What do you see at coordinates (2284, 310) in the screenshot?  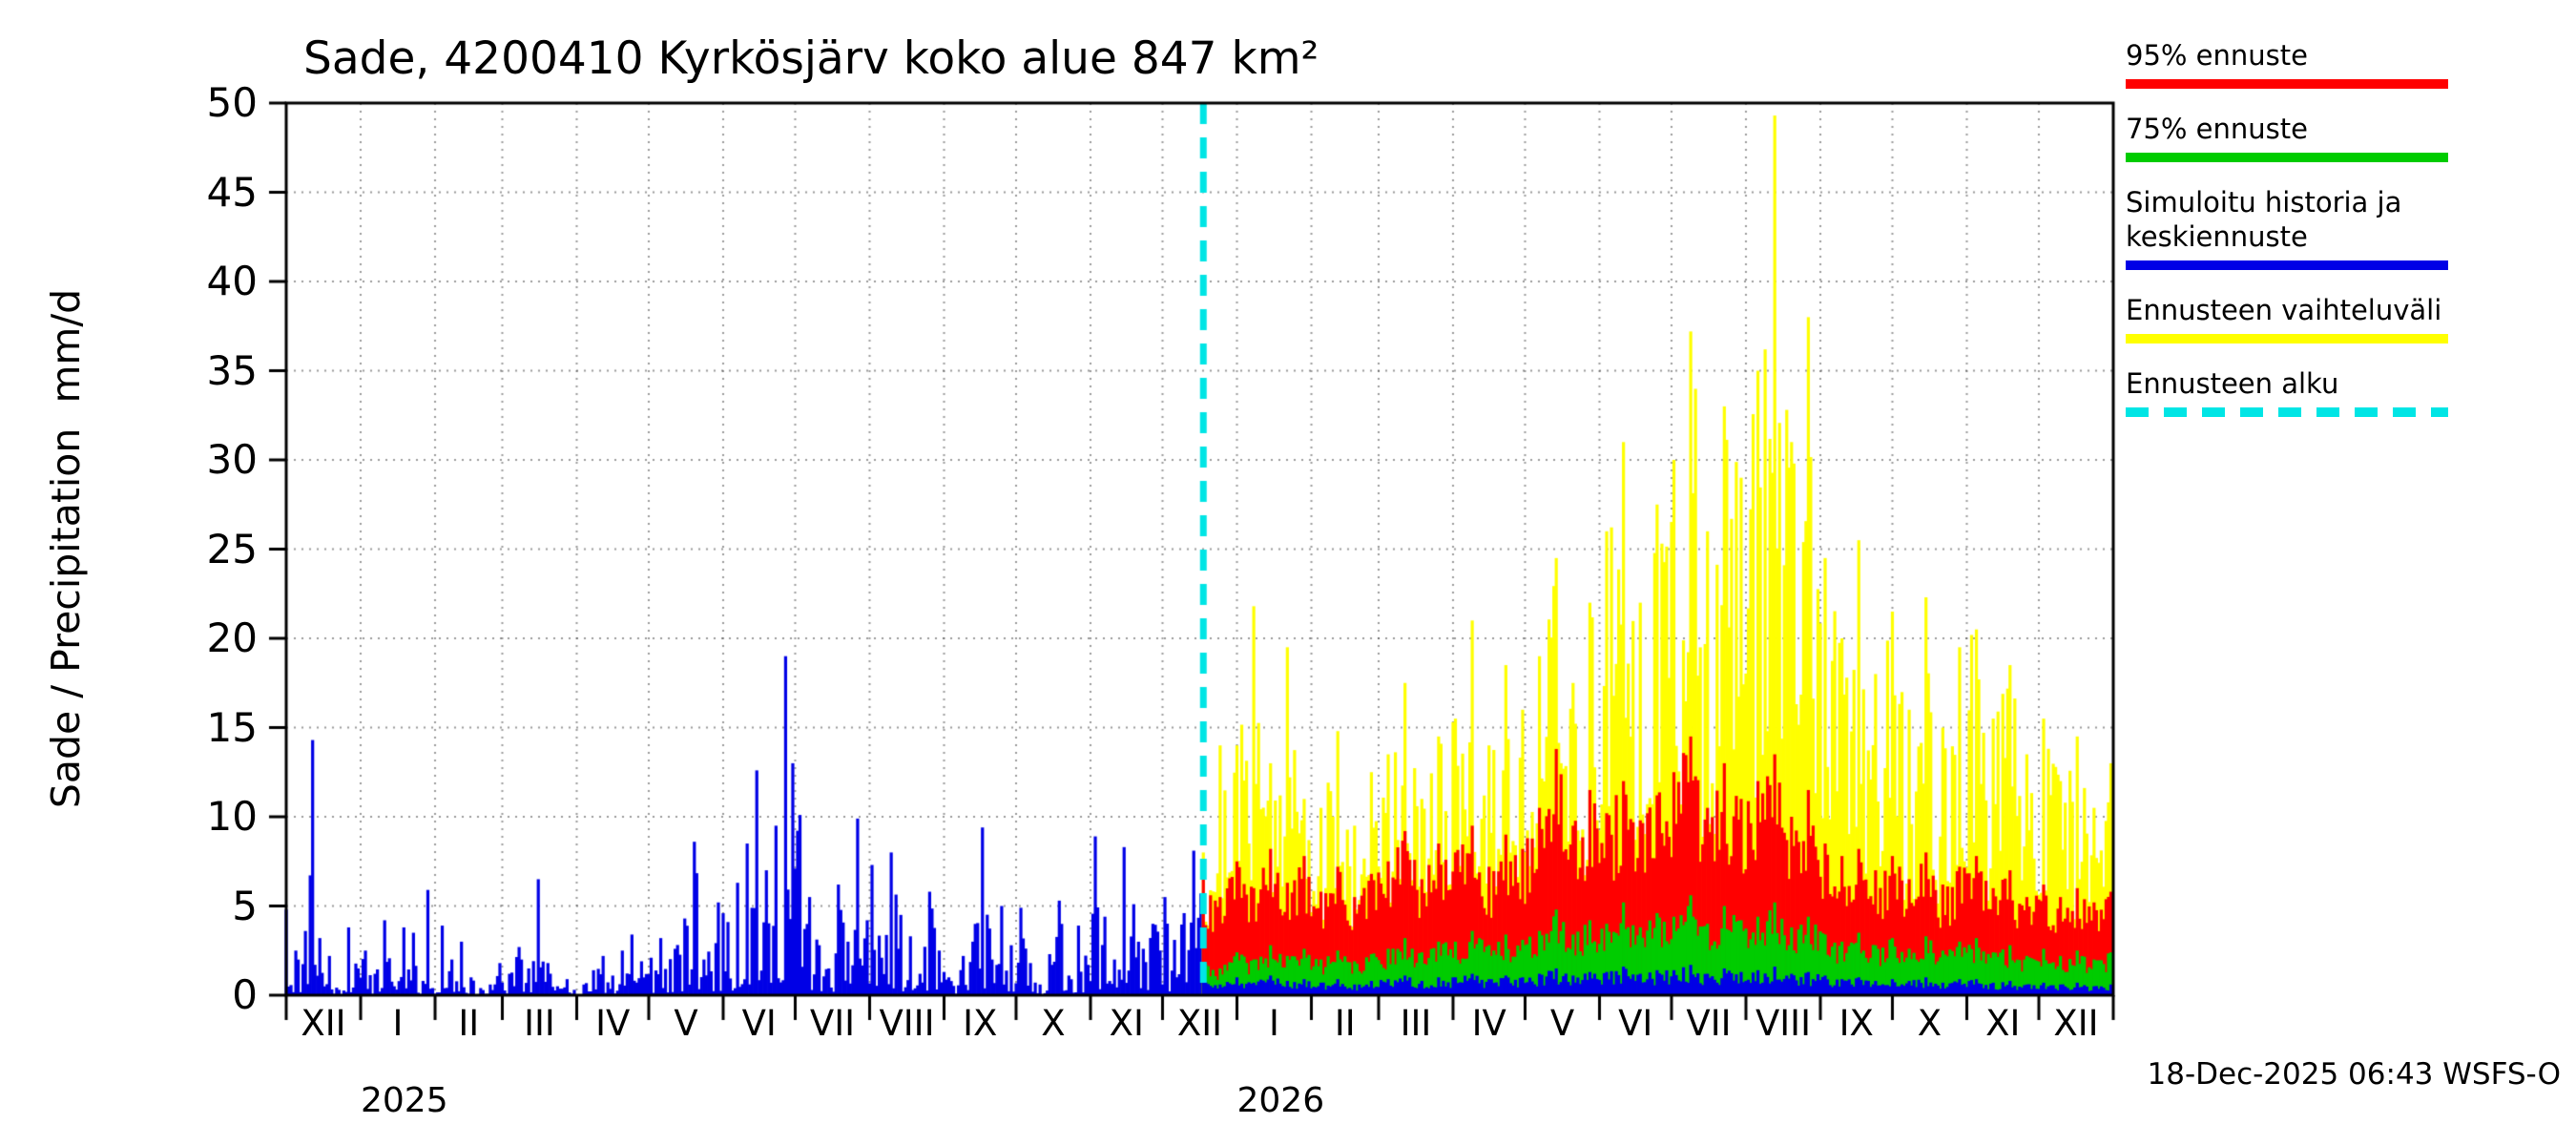 I see `legend-label-vaihteluvali: Ennusteen vaihteluväli` at bounding box center [2284, 310].